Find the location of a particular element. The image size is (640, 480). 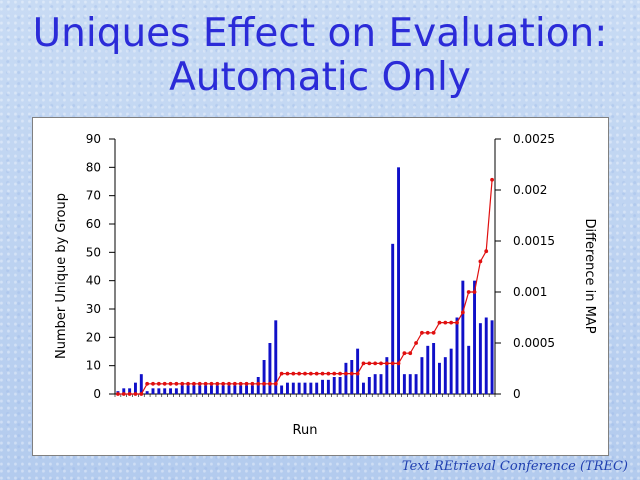

right-tick-label: 0.0025 is located at coordinates (534, 139).